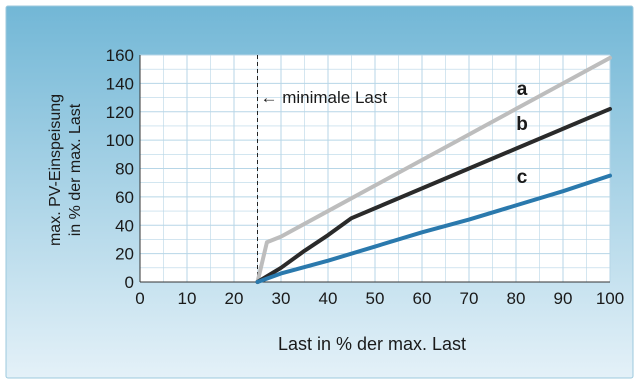 This screenshot has height=390, width=639. Describe the element at coordinates (139, 298) in the screenshot. I see `x-tick-label: 0` at that location.